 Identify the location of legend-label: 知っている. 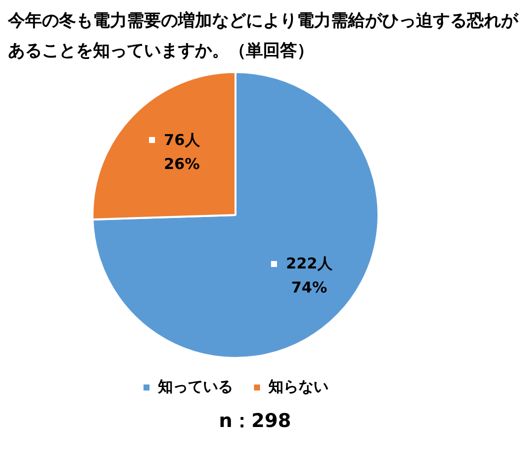
(195, 386).